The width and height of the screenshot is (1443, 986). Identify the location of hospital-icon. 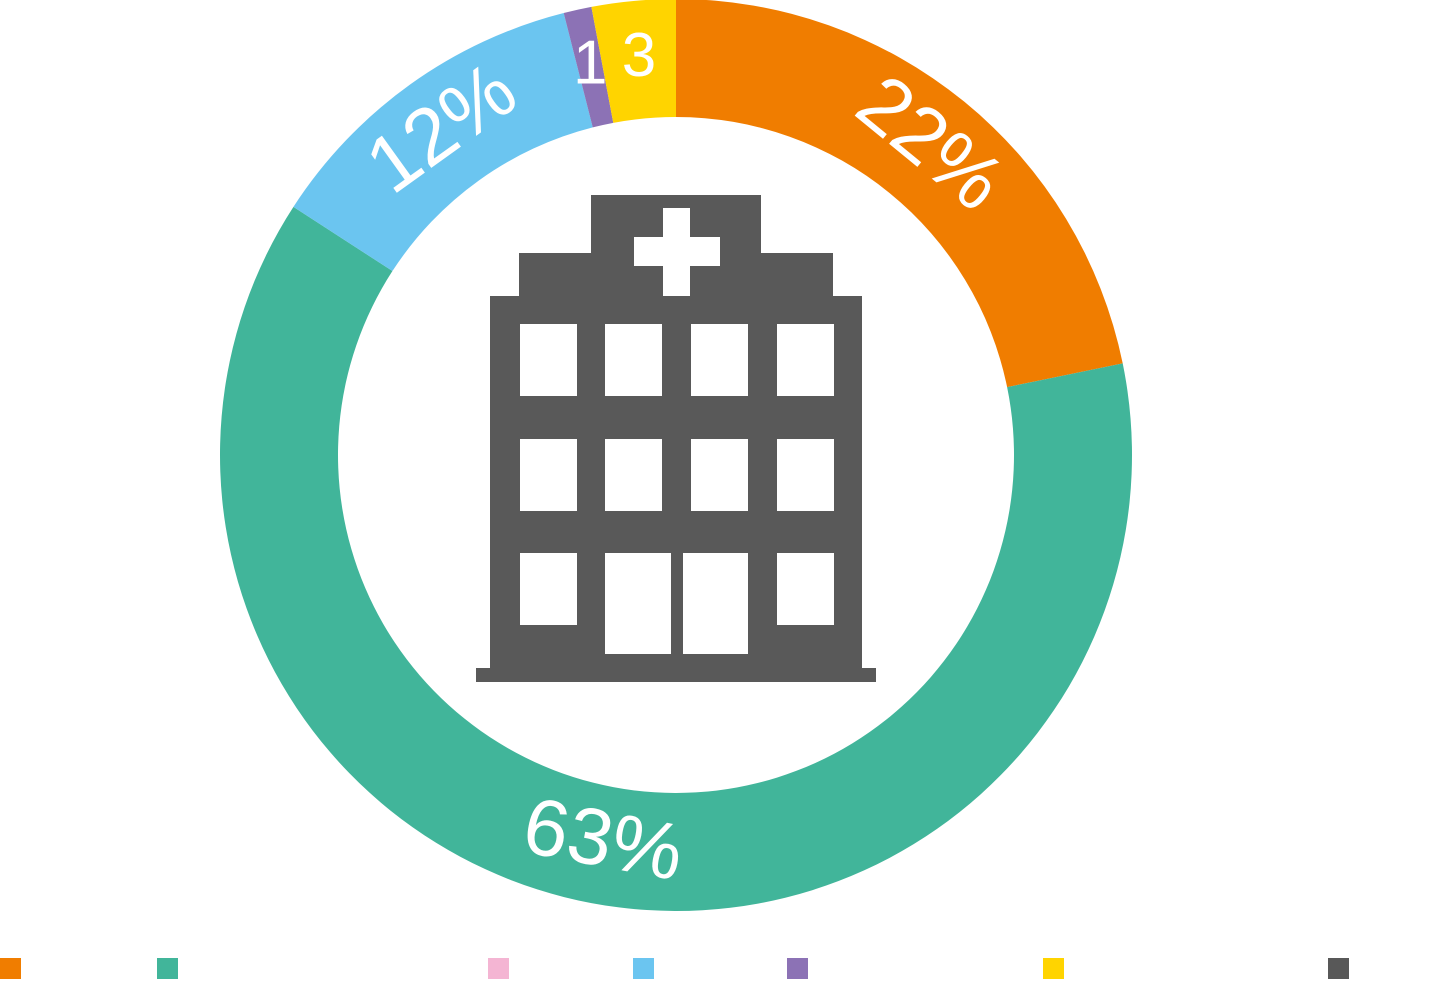
(676, 438).